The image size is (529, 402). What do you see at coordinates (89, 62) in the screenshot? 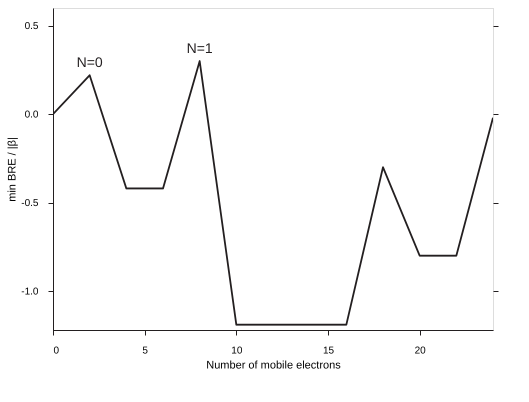
I see `annotation: N=0` at bounding box center [89, 62].